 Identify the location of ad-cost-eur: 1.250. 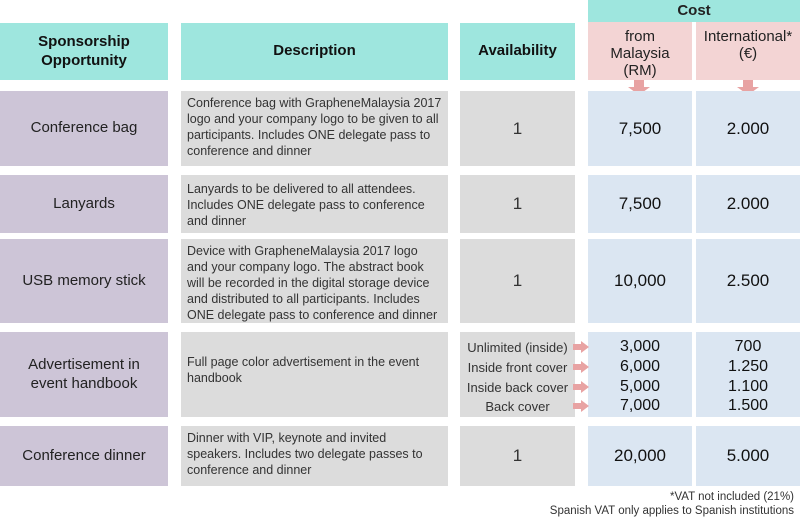
(748, 366).